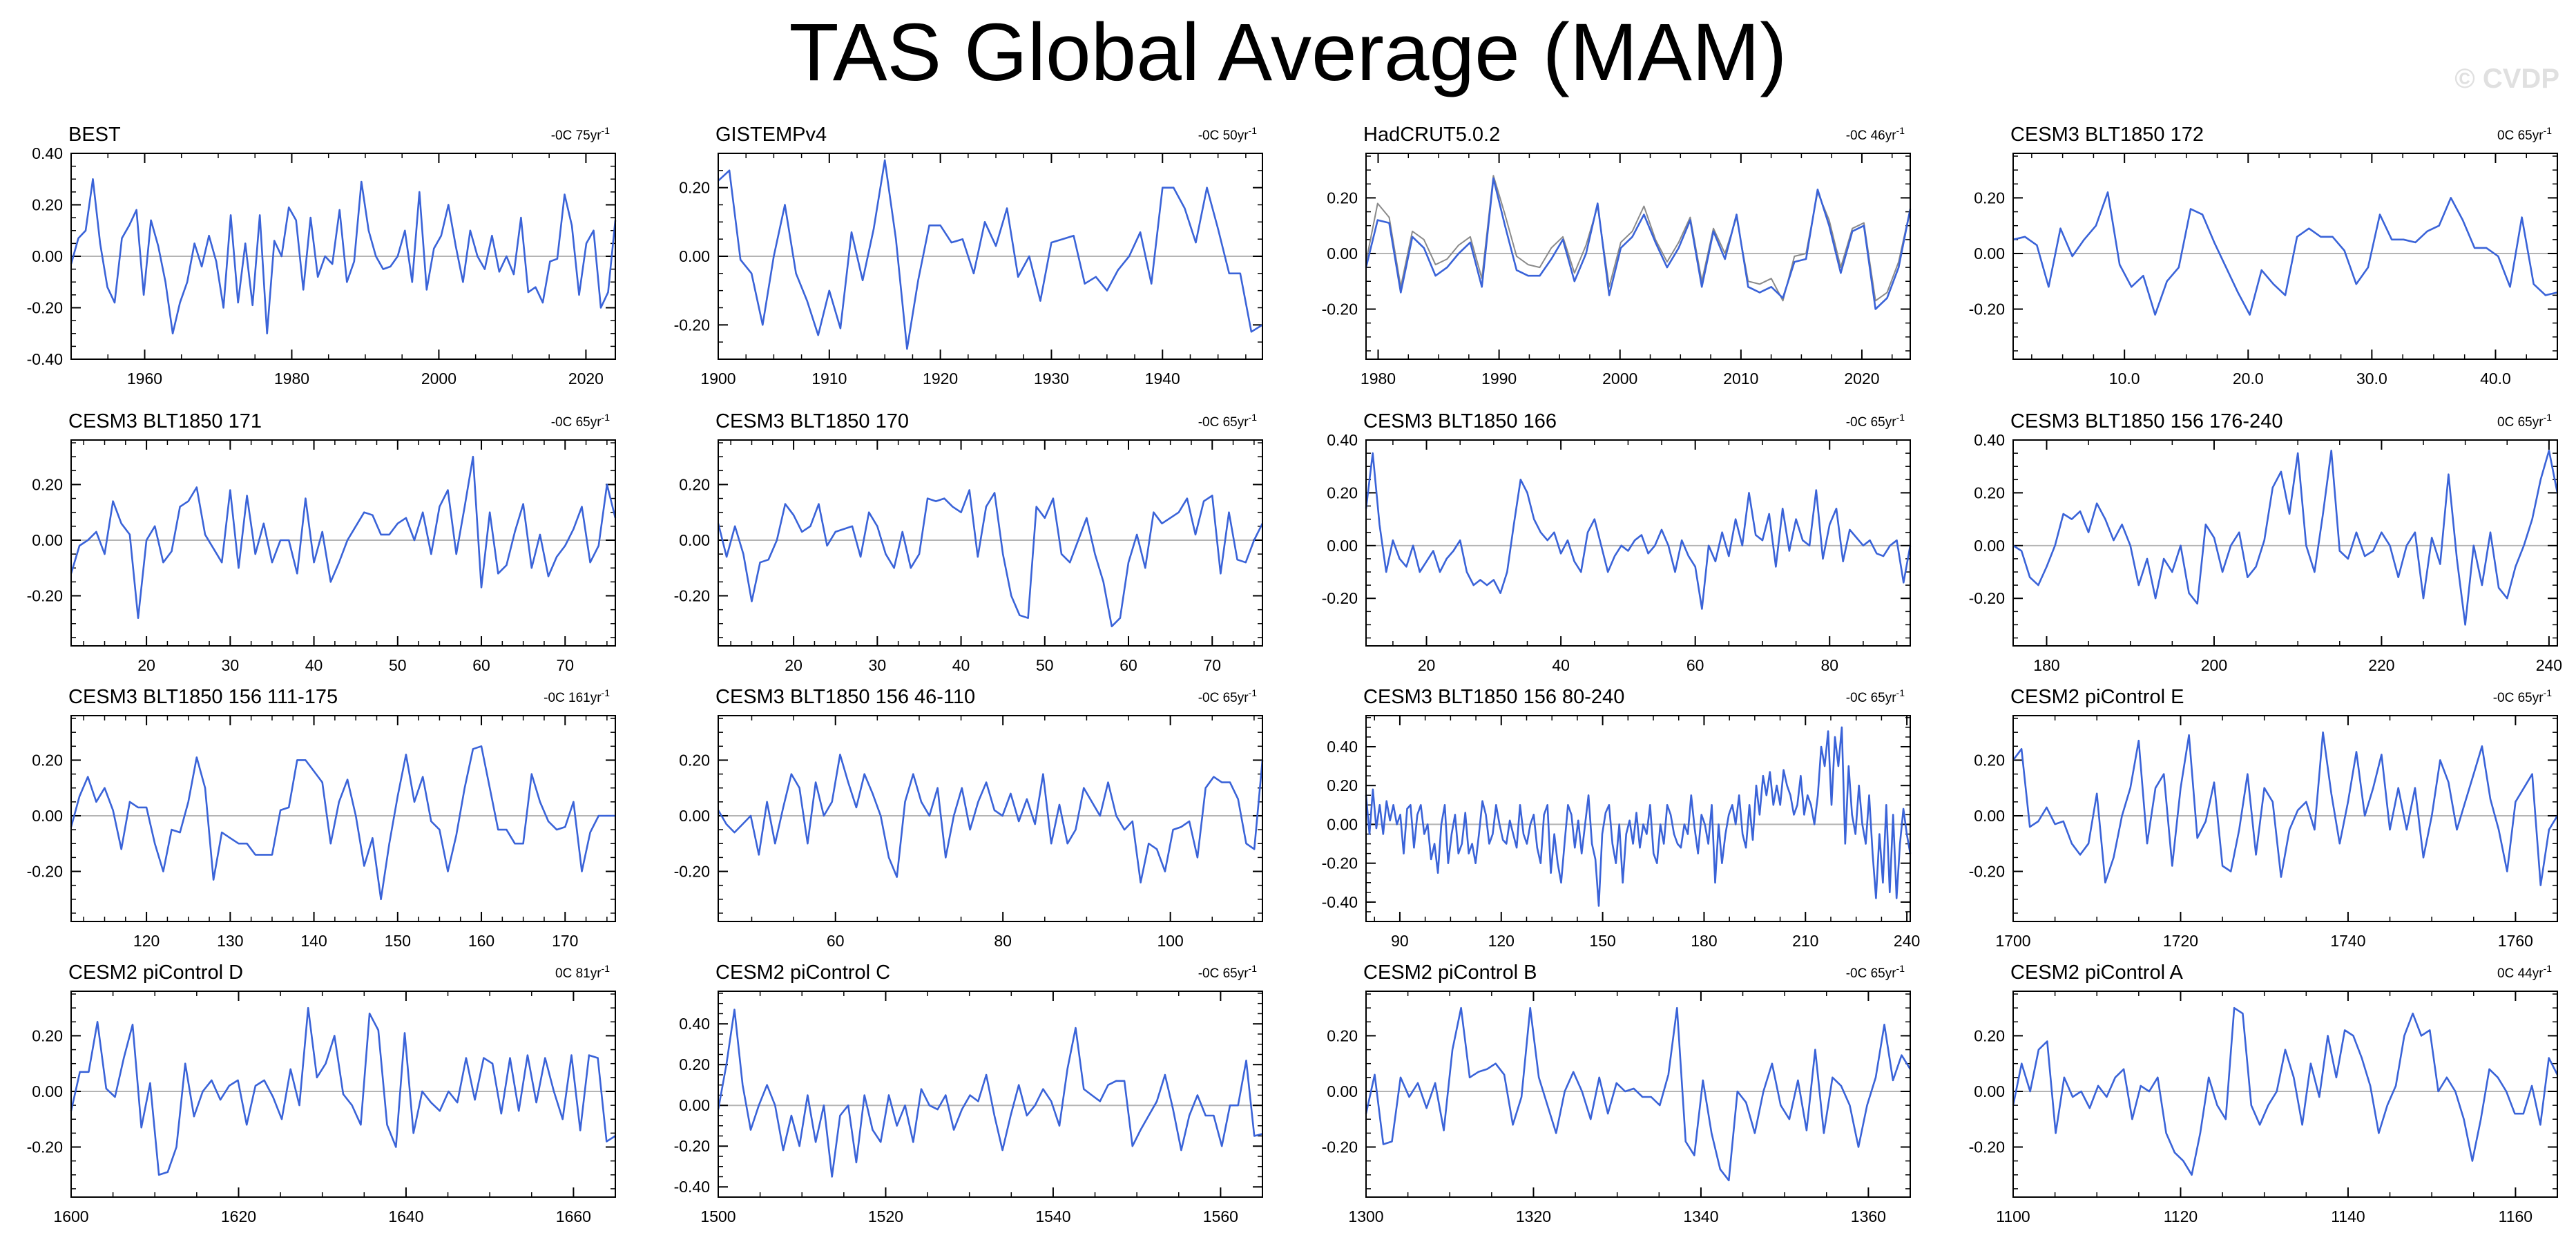 This screenshot has height=1242, width=2576. I want to click on reference-series-line, so click(1638, 238).